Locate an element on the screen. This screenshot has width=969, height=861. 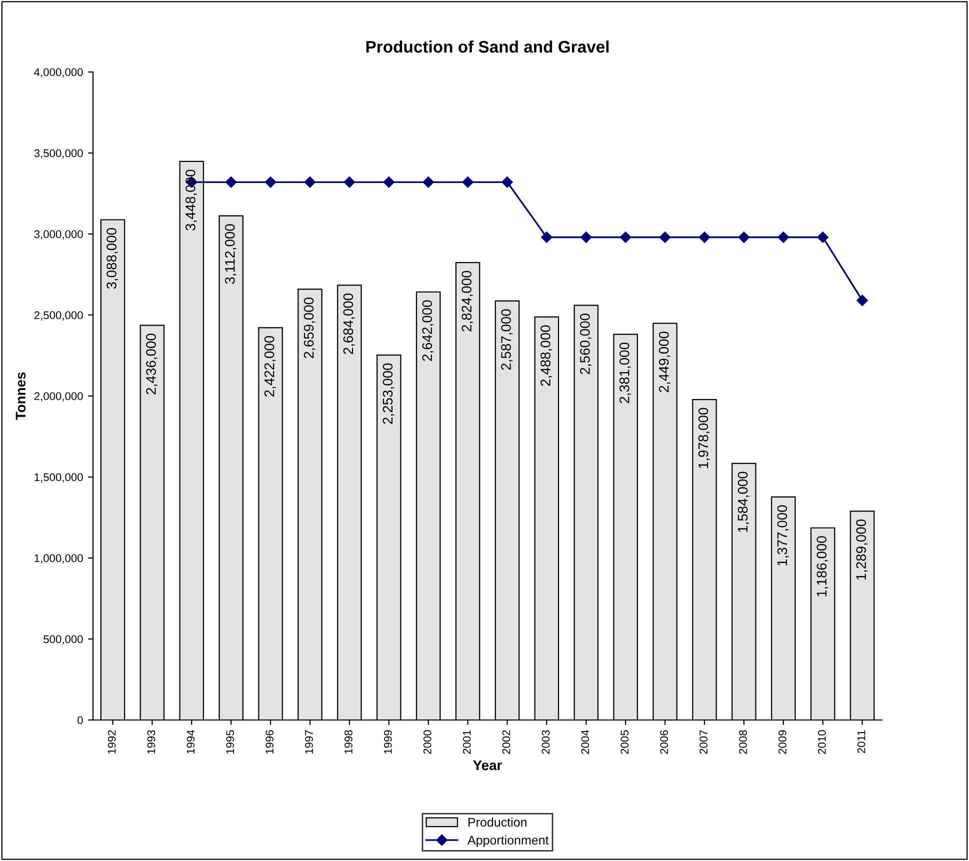
x-tick-label: 2008 is located at coordinates (743, 742).